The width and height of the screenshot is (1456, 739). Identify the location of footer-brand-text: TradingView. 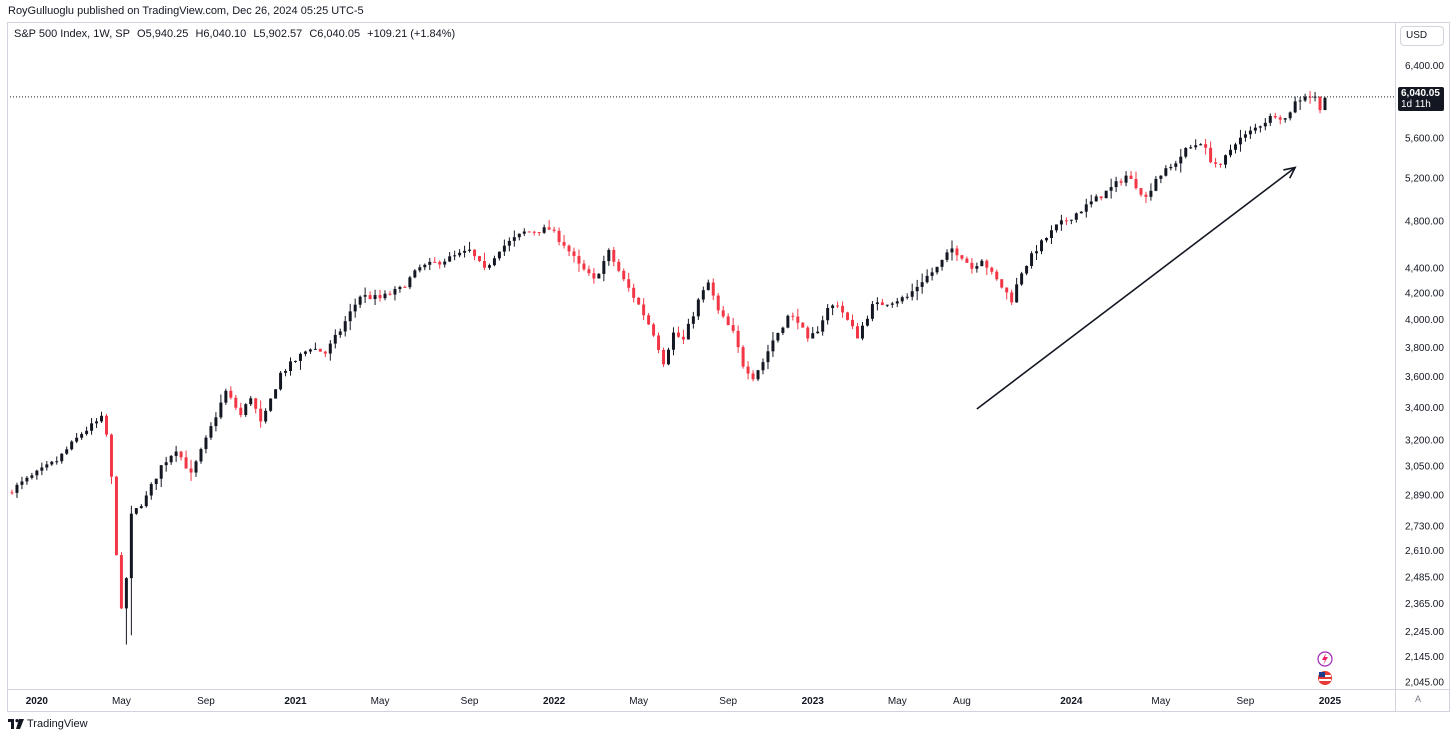
(57, 724).